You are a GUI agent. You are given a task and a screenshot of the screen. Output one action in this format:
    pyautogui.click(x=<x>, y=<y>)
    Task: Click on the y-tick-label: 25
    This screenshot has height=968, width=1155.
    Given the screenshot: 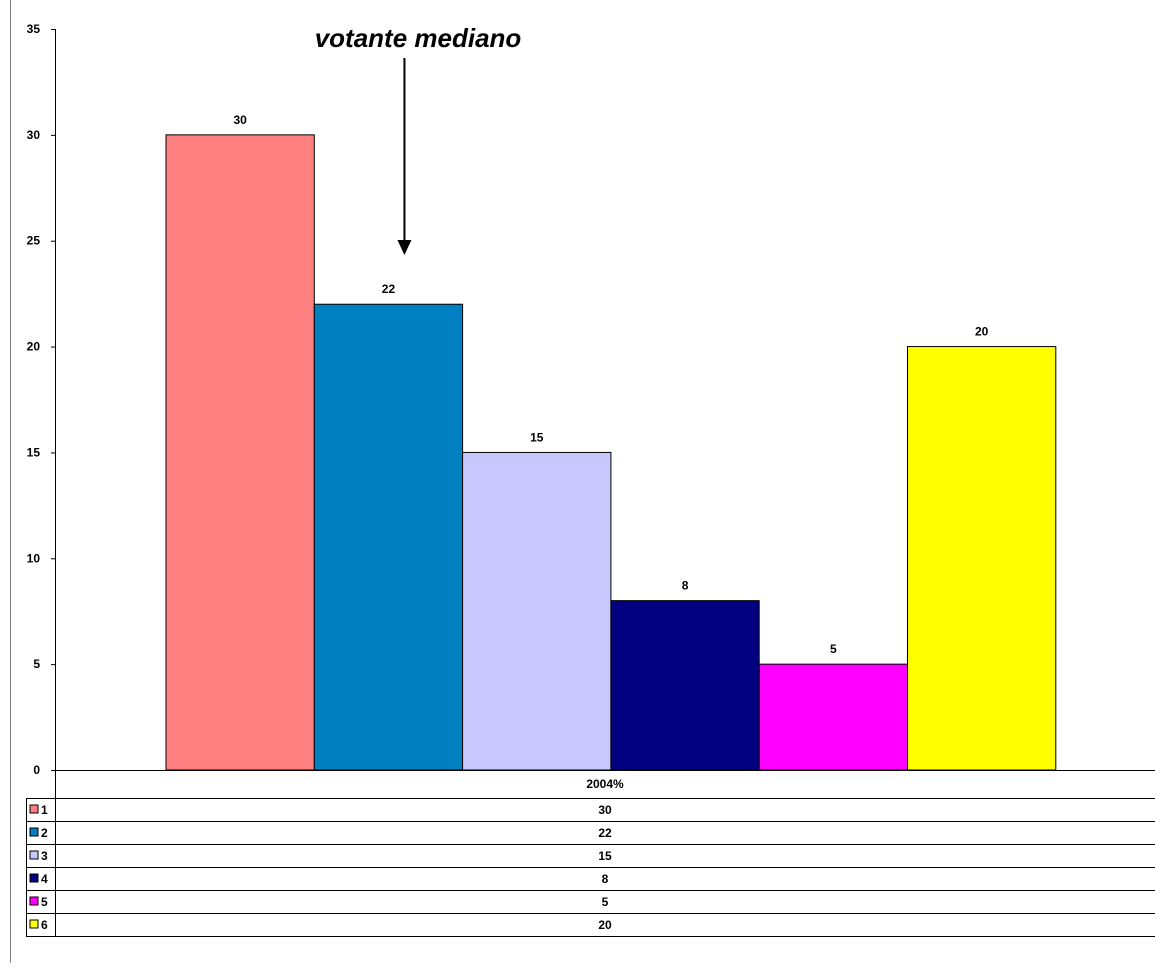 What is the action you would take?
    pyautogui.click(x=34, y=241)
    